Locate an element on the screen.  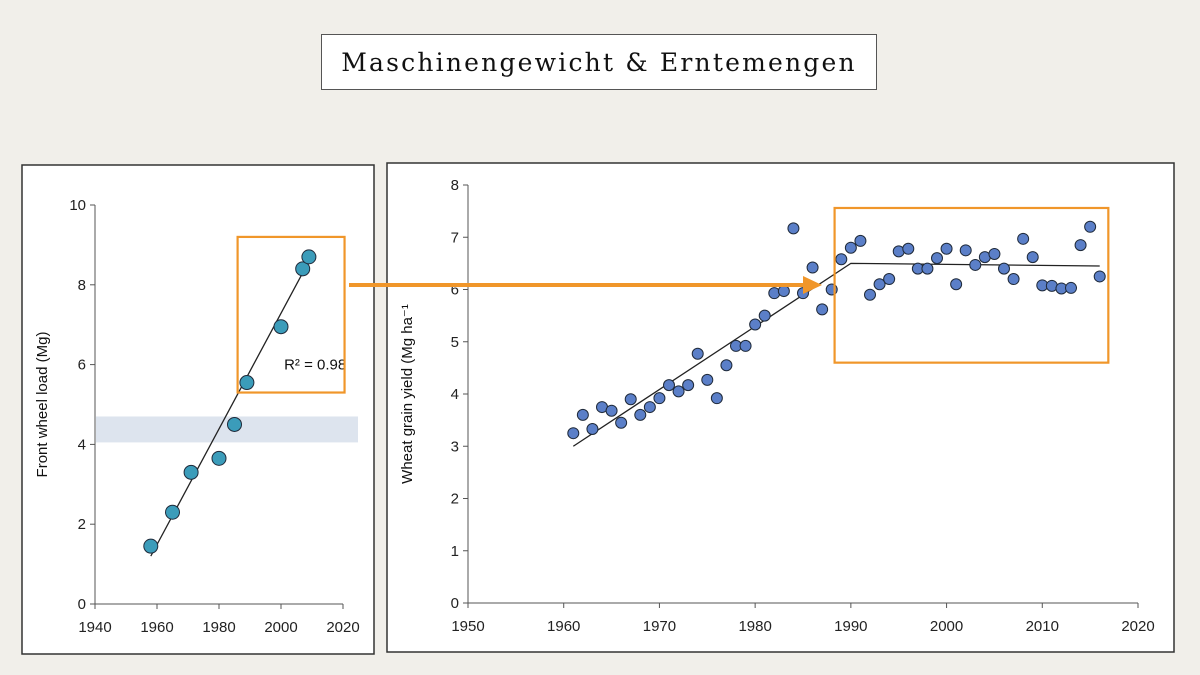
y-axis-label: Front wheel load (Mg) is located at coordinates (42, 405).